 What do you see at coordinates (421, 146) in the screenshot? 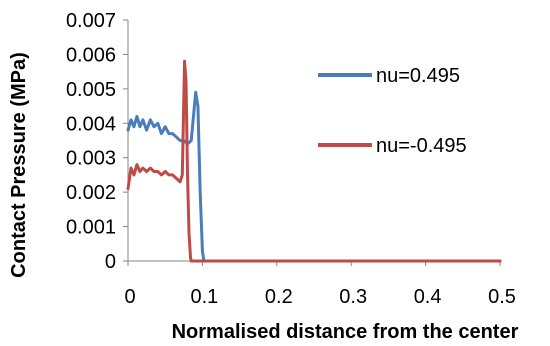
I see `legend-label-2: nu=-0.495` at bounding box center [421, 146].